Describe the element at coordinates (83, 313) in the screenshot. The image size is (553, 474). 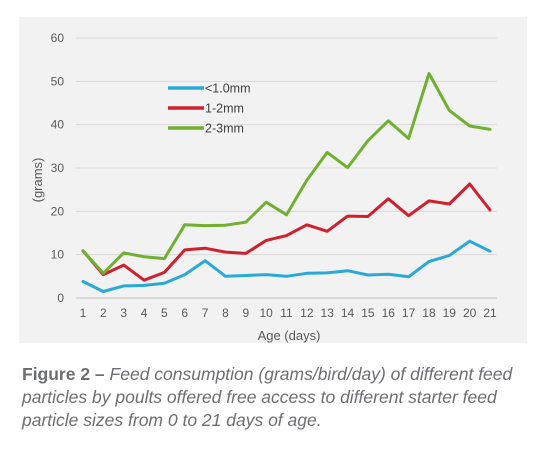
I see `x-tick-label: 1` at that location.